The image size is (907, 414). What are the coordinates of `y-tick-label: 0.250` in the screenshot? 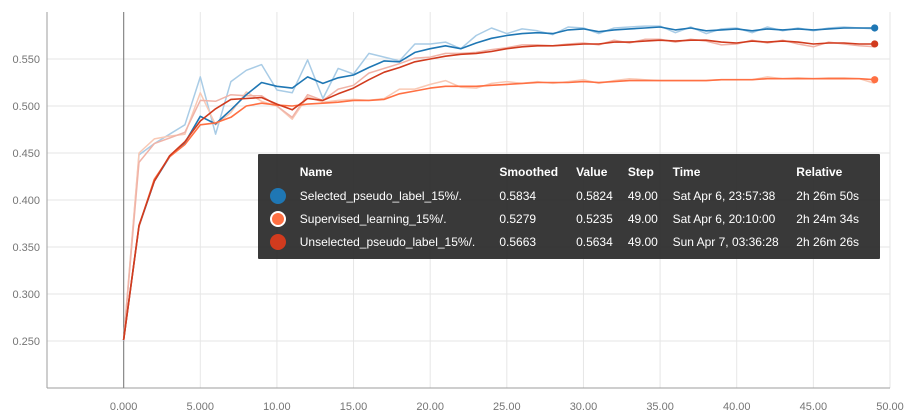 It's located at (26, 342).